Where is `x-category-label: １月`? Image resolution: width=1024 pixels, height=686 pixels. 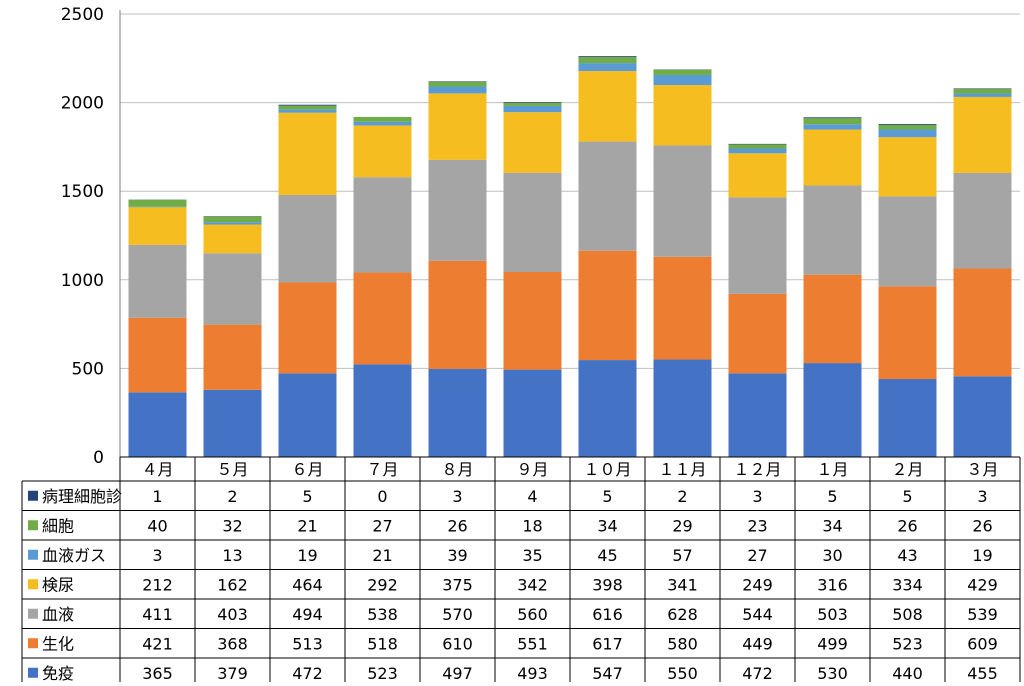 x-category-label: １月 is located at coordinates (832, 469).